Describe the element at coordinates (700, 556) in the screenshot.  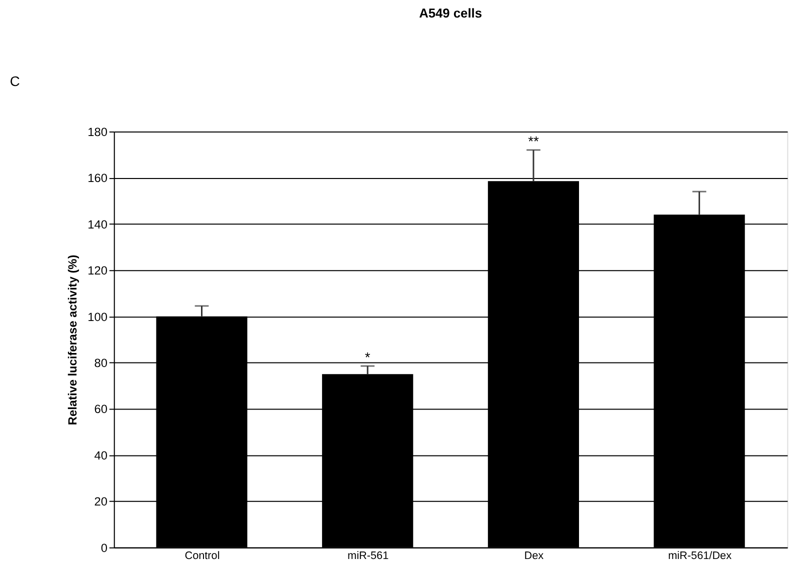
I see `x-tick-label: miR-561/Dex` at that location.